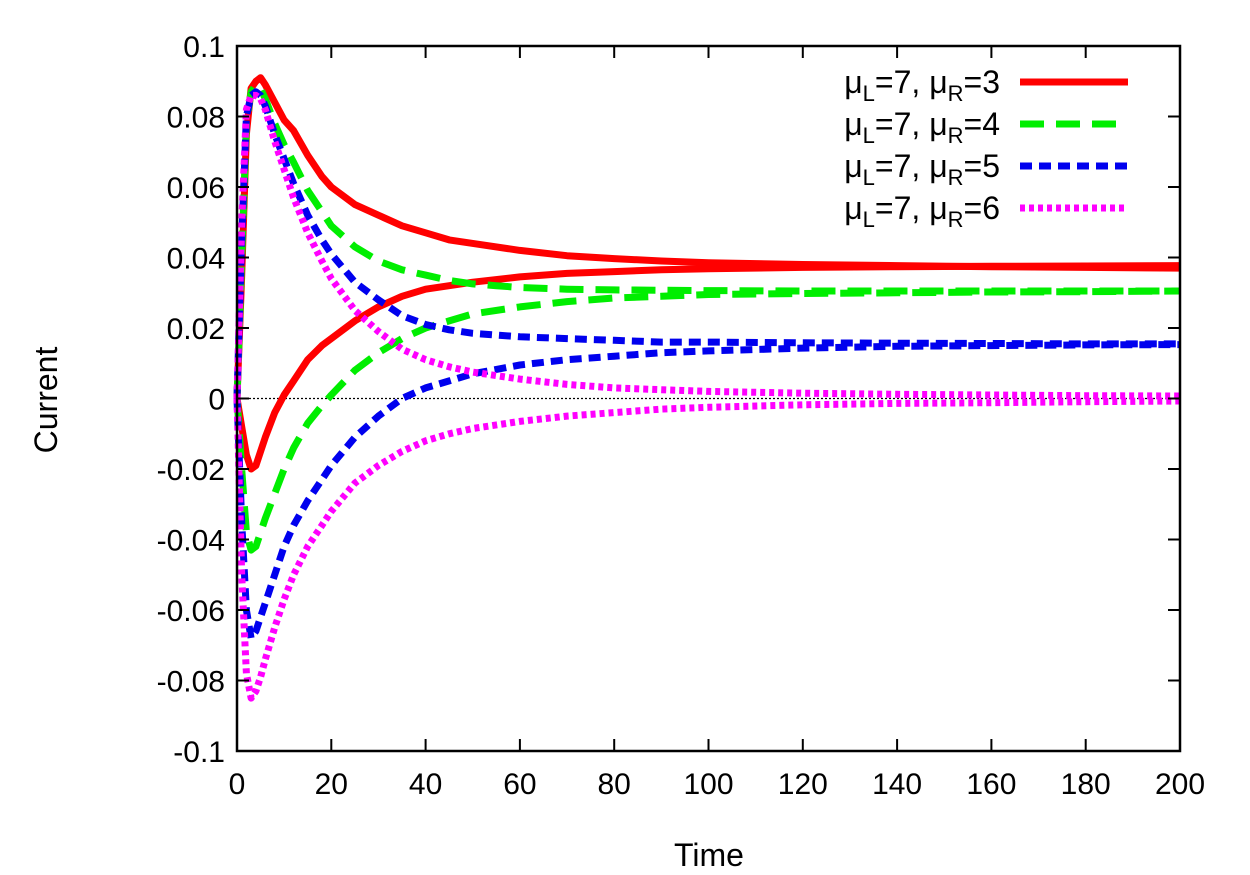 The width and height of the screenshot is (1250, 875). What do you see at coordinates (922, 127) in the screenshot?
I see `legend-label-2: μL=7, μR=4` at bounding box center [922, 127].